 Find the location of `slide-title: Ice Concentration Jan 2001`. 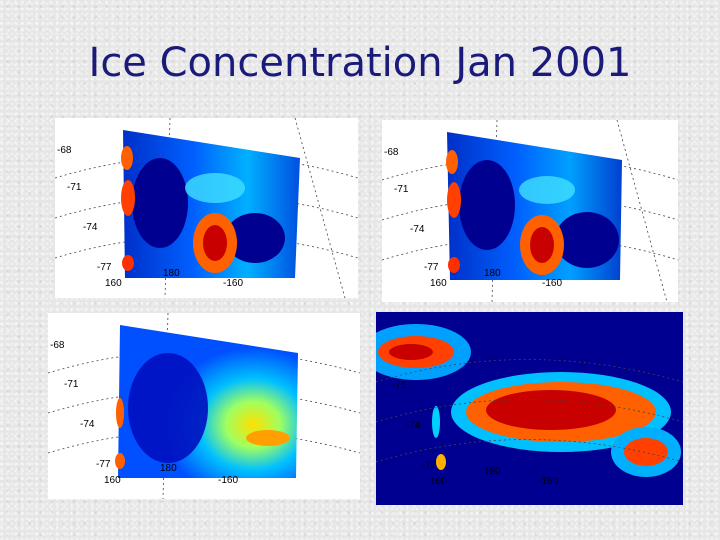

slide-title: Ice Concentration Jan 2001 is located at coordinates (360, 63).